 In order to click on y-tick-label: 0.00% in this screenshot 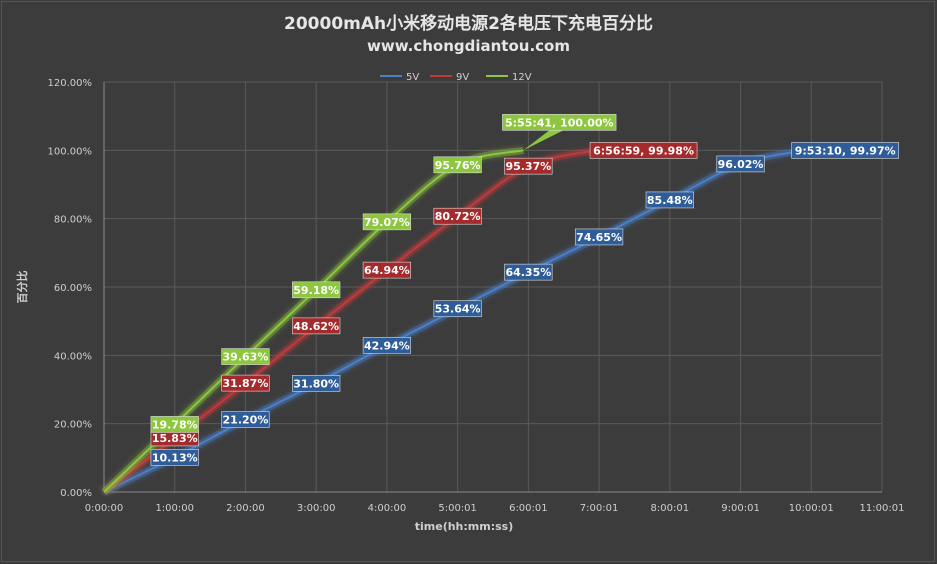, I will do `click(76, 493)`.